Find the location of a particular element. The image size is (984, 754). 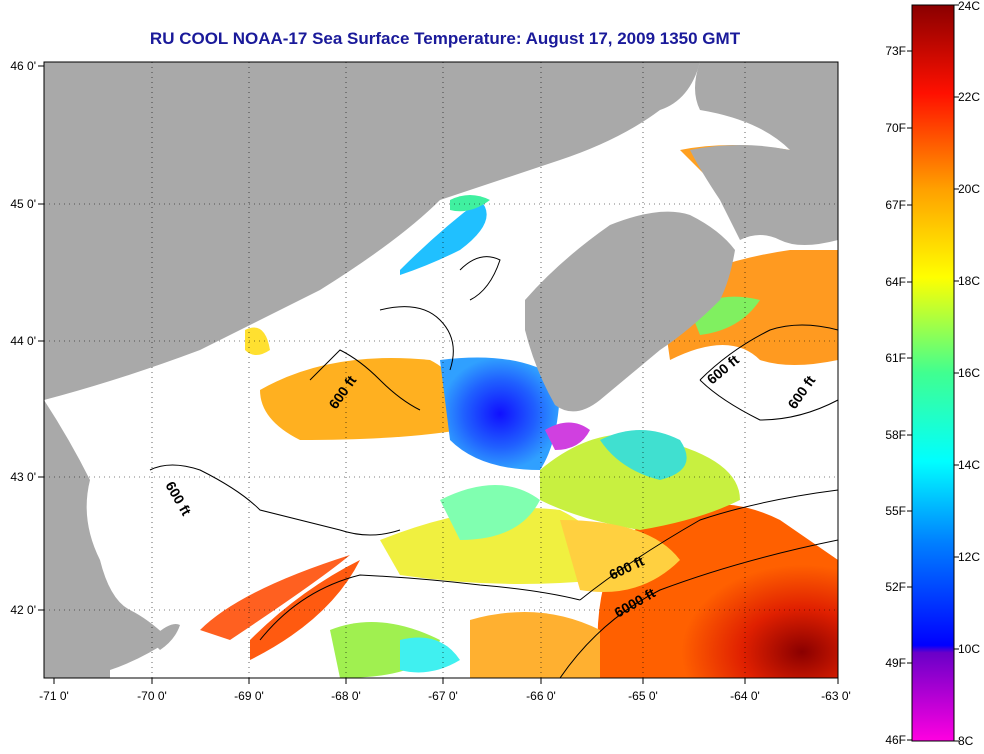

colorbar-fahrenheit-label: 52F is located at coordinates (895, 587).